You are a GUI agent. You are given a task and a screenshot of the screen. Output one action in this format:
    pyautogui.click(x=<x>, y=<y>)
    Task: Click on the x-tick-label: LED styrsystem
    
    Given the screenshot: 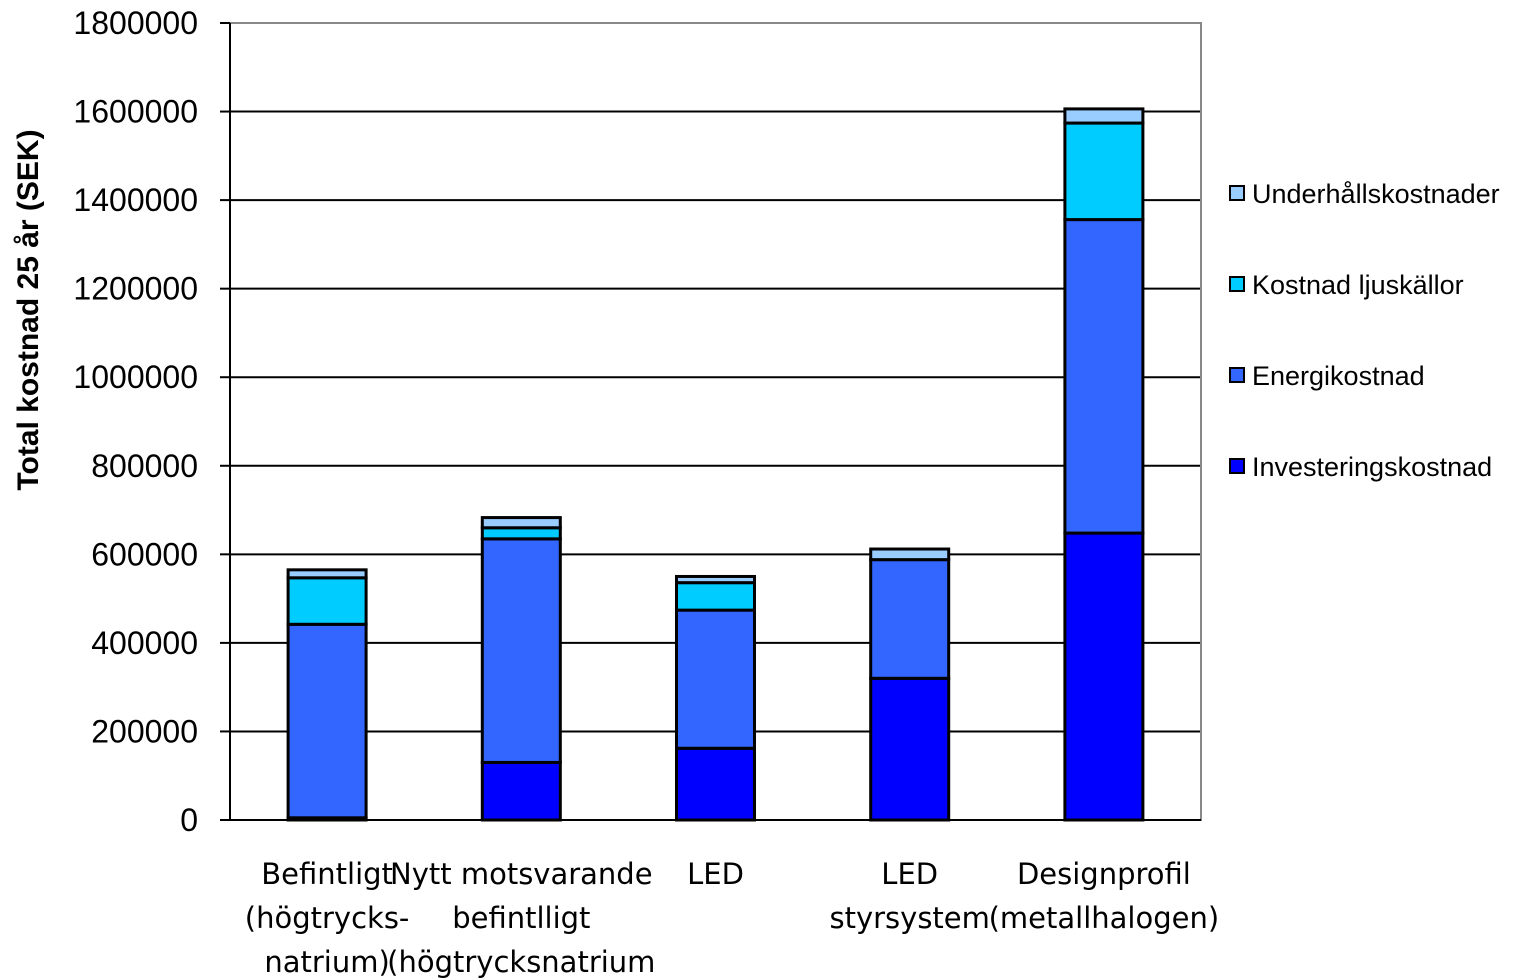 What is the action you would take?
    pyautogui.click(x=909, y=896)
    